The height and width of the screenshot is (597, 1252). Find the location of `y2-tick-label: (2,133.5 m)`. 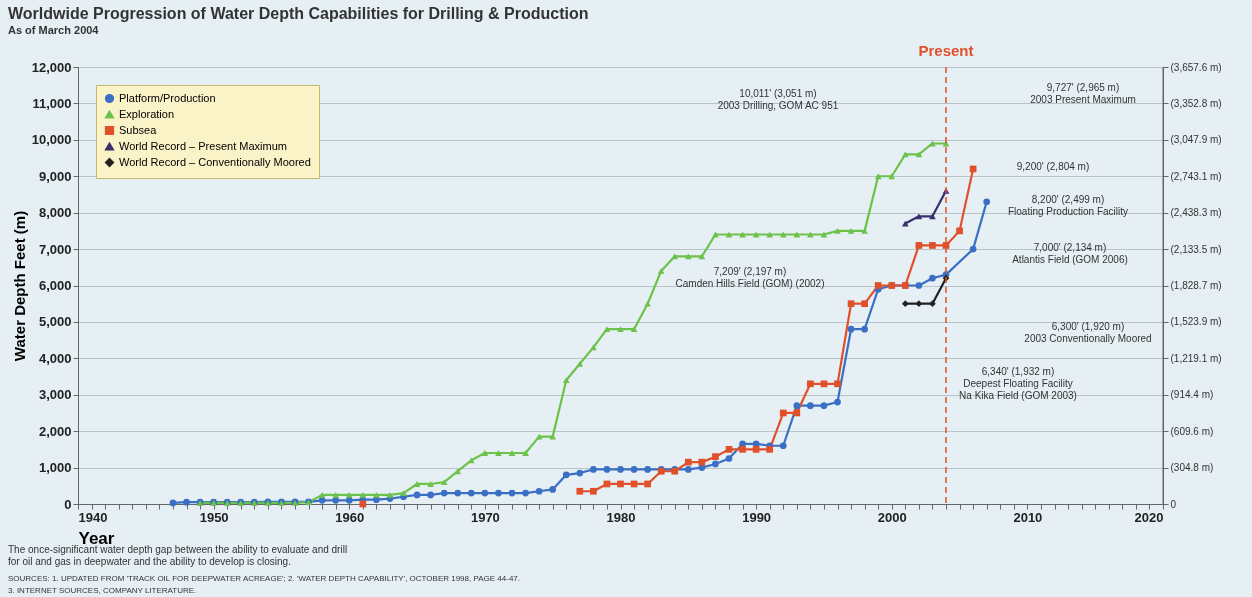

y2-tick-label: (2,133.5 m) is located at coordinates (1196, 249).